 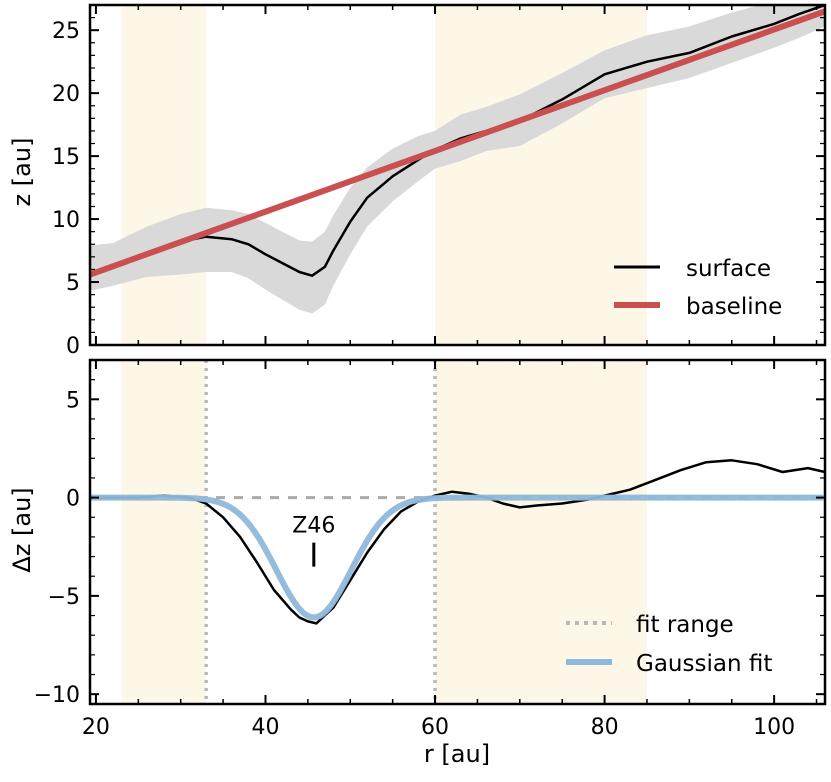 I want to click on top-y-tick-label-20: 20, so click(x=66, y=94).